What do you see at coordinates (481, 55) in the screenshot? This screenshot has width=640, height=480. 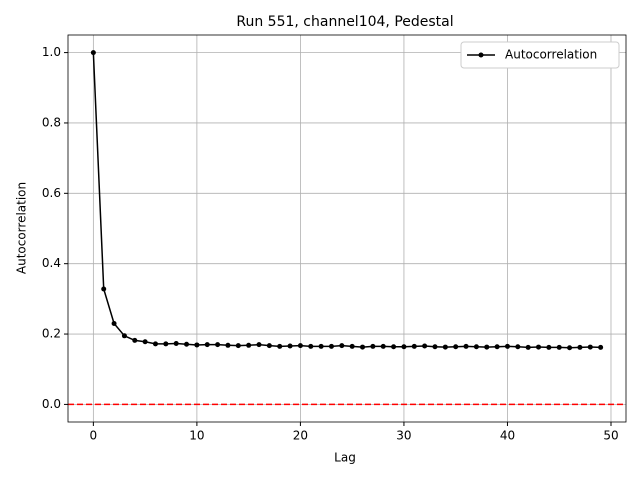 I see `legend-marker` at bounding box center [481, 55].